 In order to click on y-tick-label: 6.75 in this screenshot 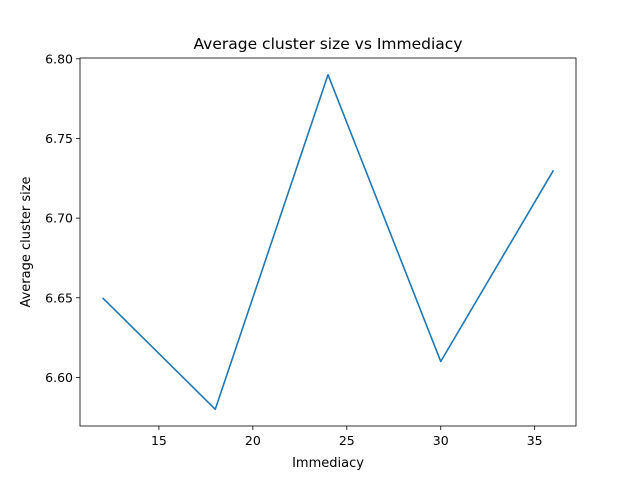, I will do `click(59, 138)`.